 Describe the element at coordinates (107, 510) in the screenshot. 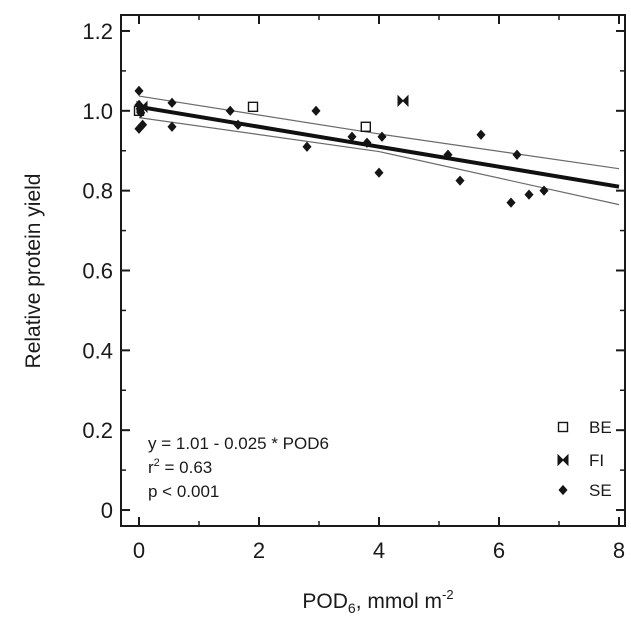

I see `y-tick-label: 0` at that location.